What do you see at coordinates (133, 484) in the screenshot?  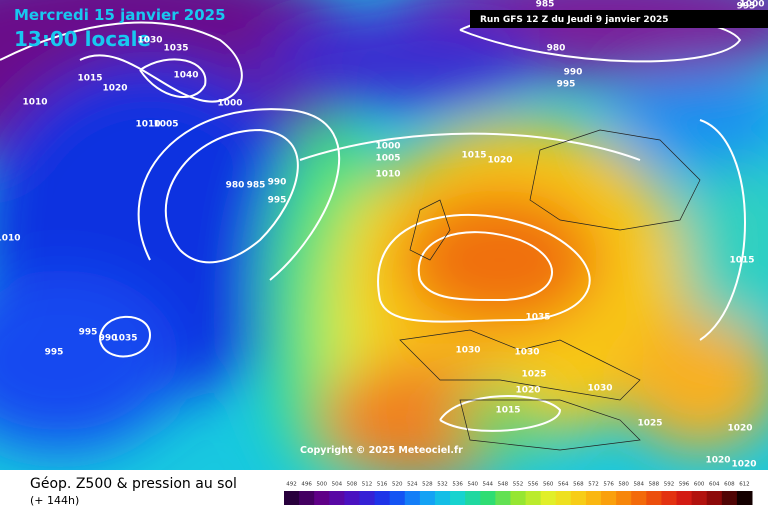 I see `legend-title: Géop. Z500 & pression au sol` at bounding box center [133, 484].